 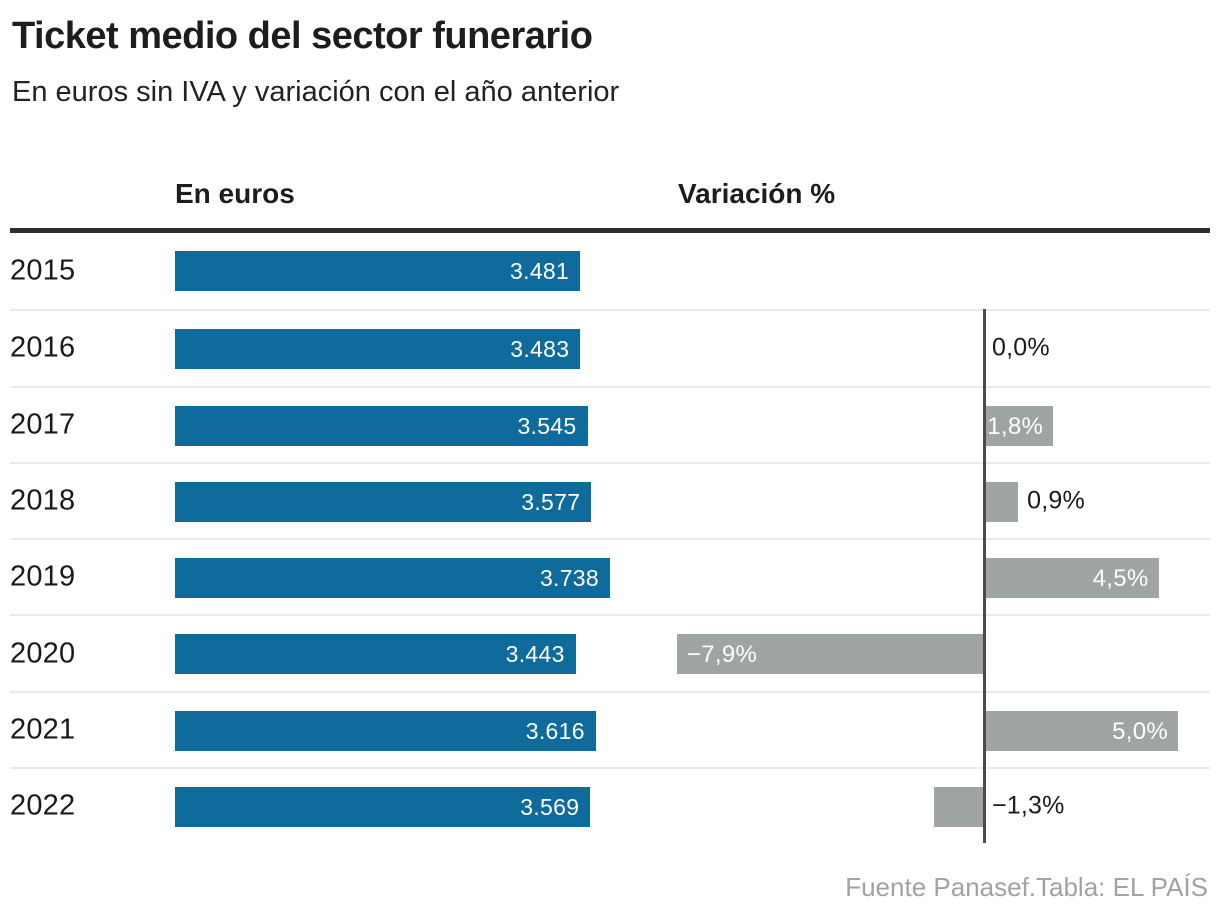 I want to click on row-year-label: 2022, so click(x=43, y=805).